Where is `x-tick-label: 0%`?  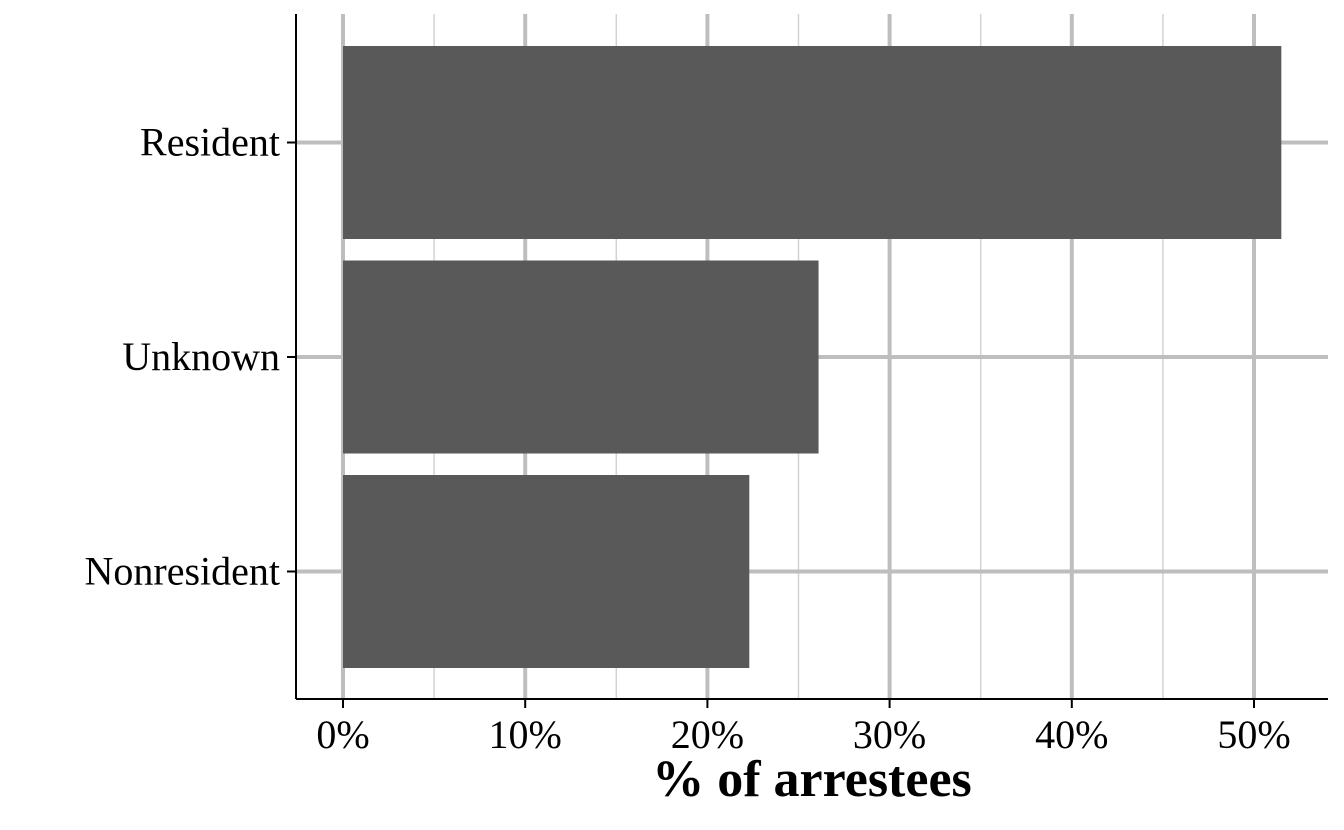 x-tick-label: 0% is located at coordinates (342, 734).